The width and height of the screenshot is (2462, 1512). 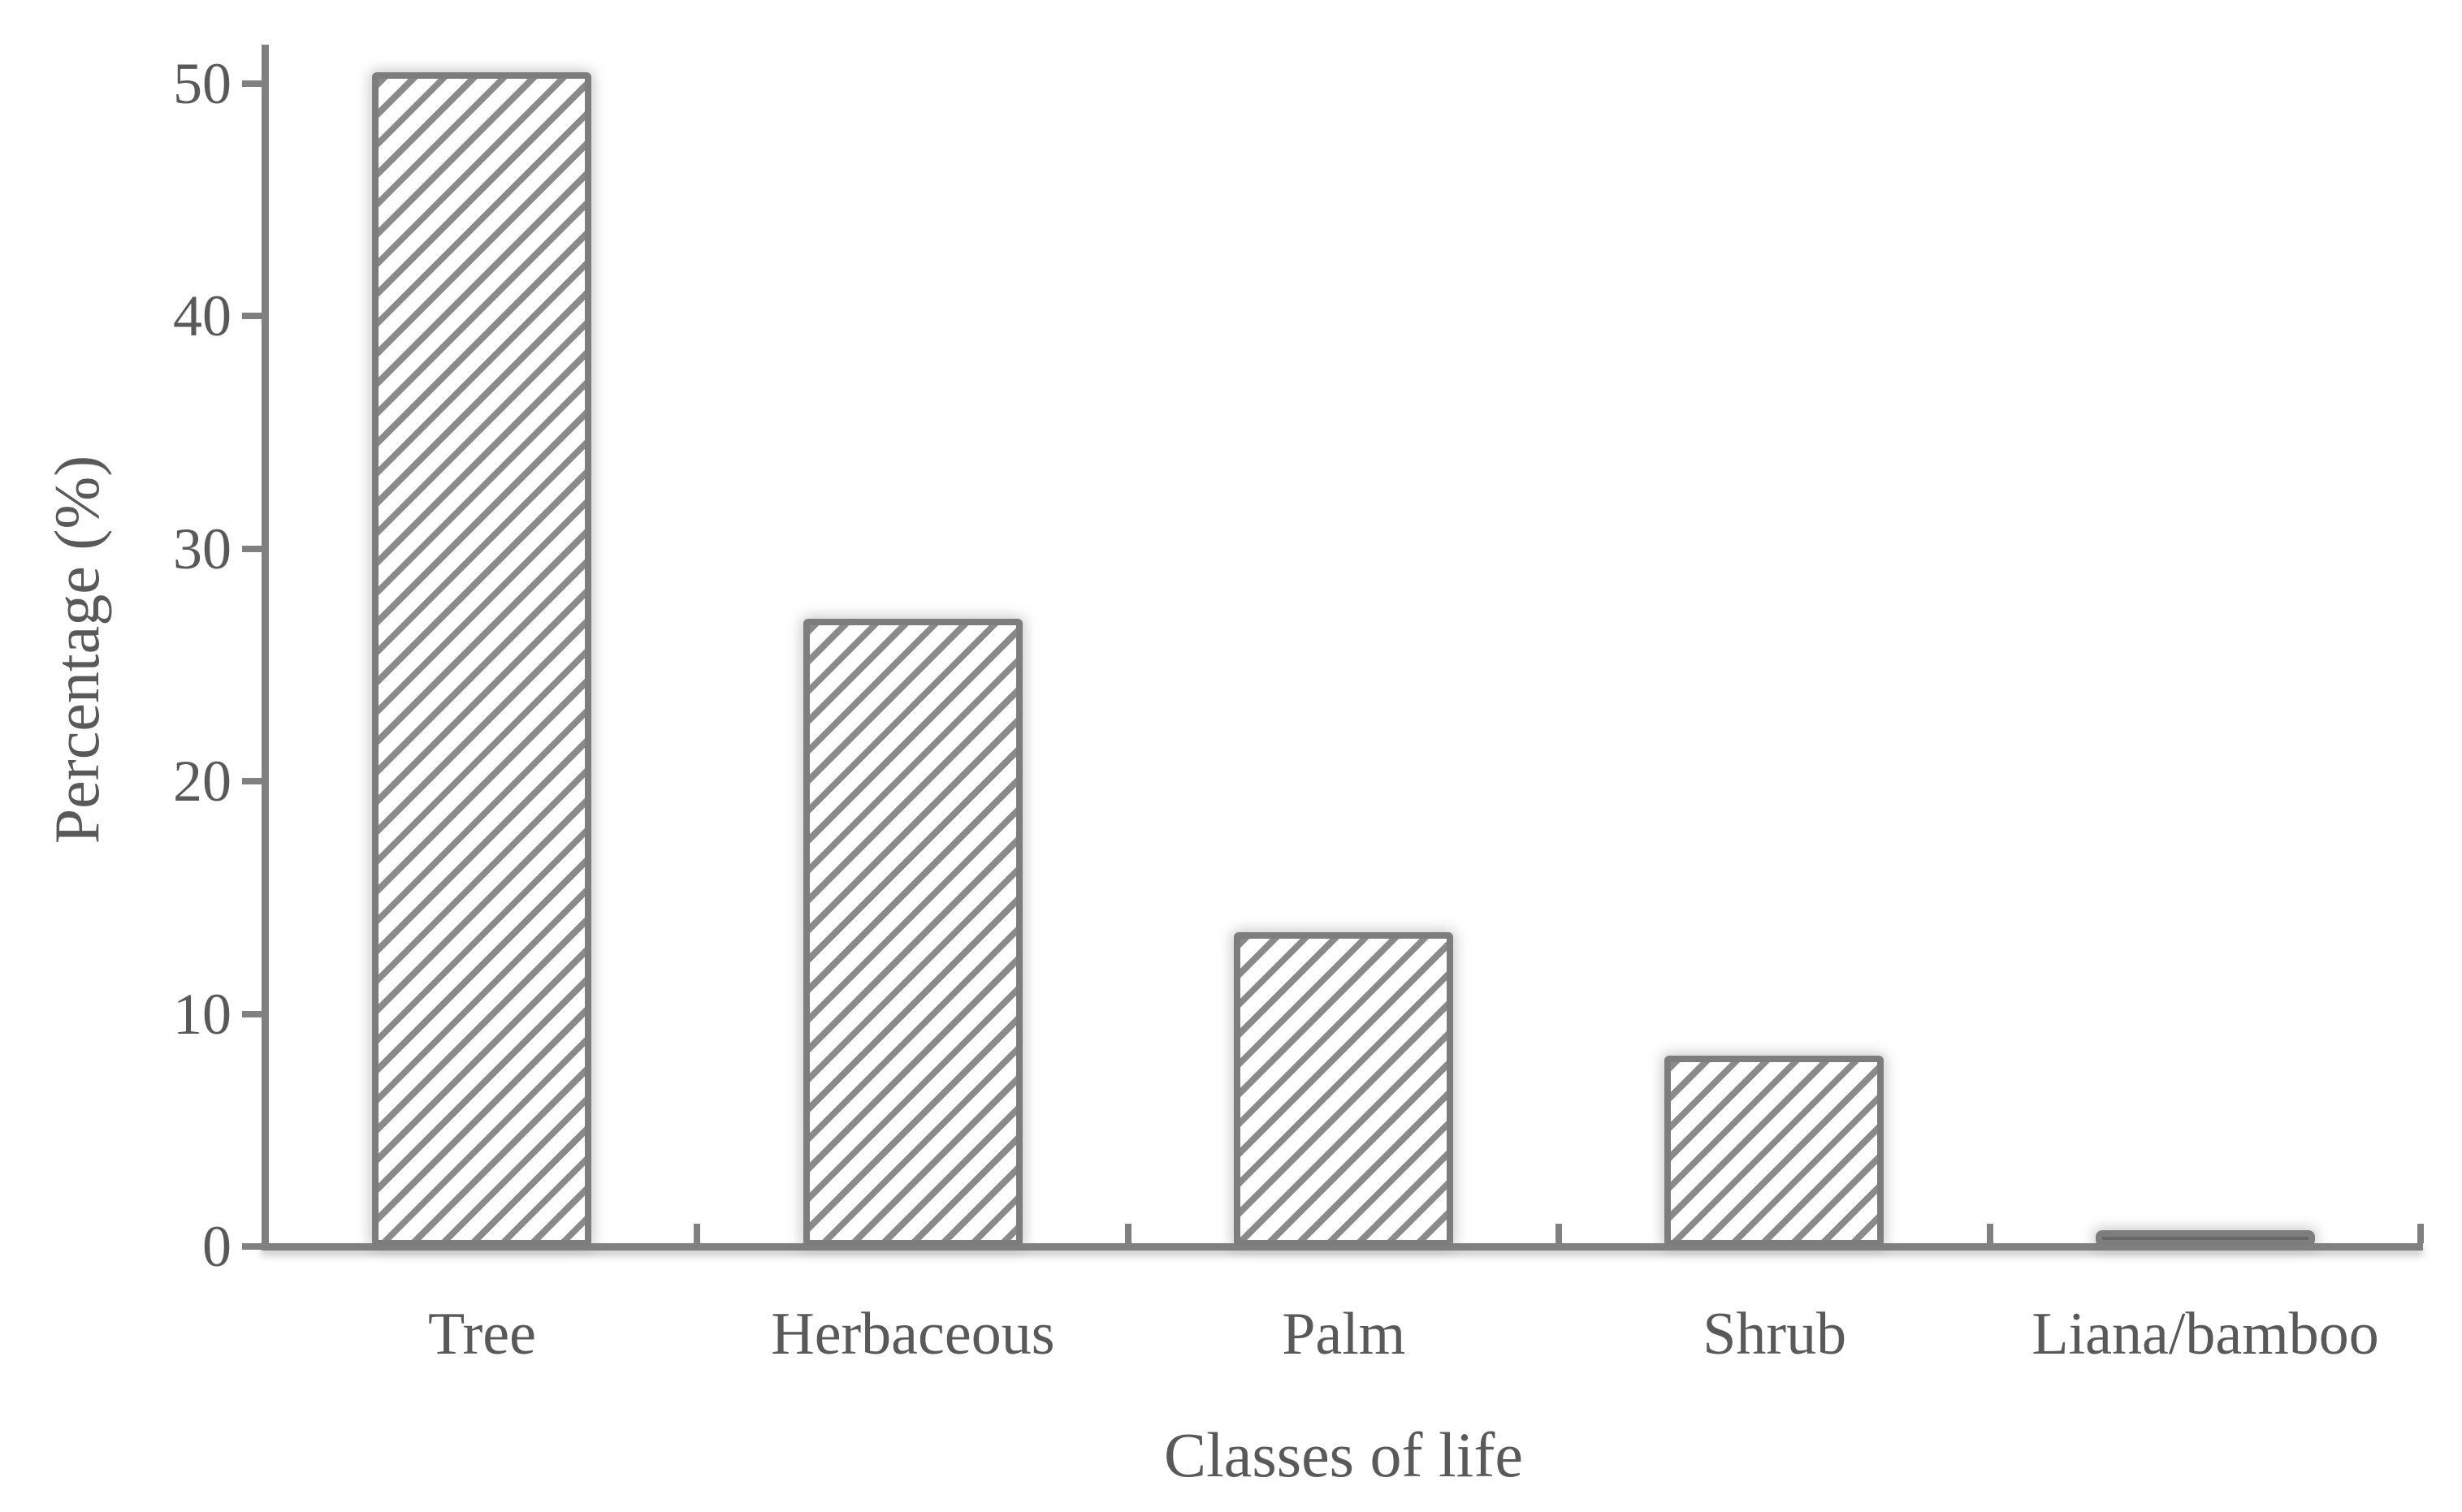 I want to click on x-axis-title: Classes of life, so click(x=1343, y=1454).